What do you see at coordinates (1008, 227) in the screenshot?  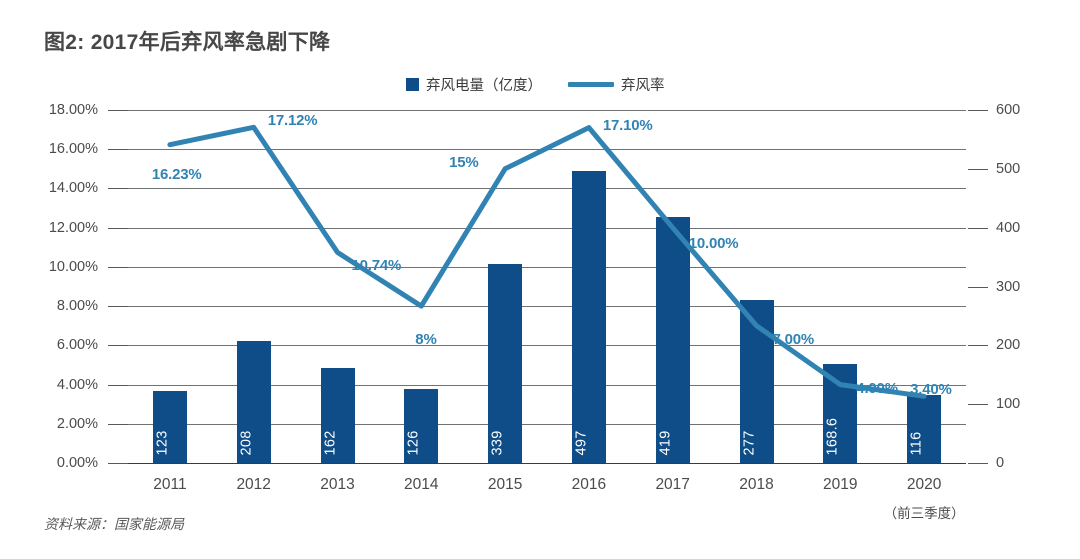 I see `y-axis-right-tick-label: 400` at bounding box center [1008, 227].